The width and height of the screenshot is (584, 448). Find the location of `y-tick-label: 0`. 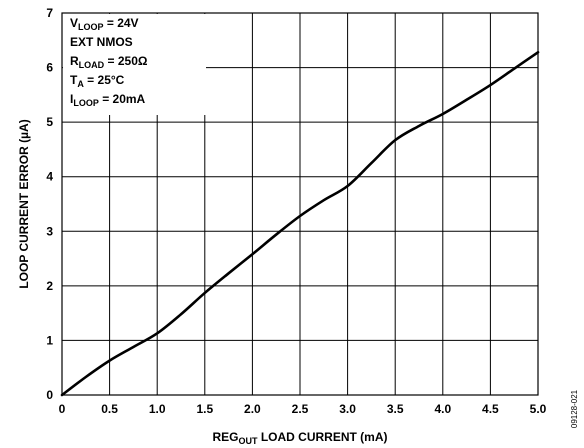

y-tick-label: 0 is located at coordinates (49, 395).